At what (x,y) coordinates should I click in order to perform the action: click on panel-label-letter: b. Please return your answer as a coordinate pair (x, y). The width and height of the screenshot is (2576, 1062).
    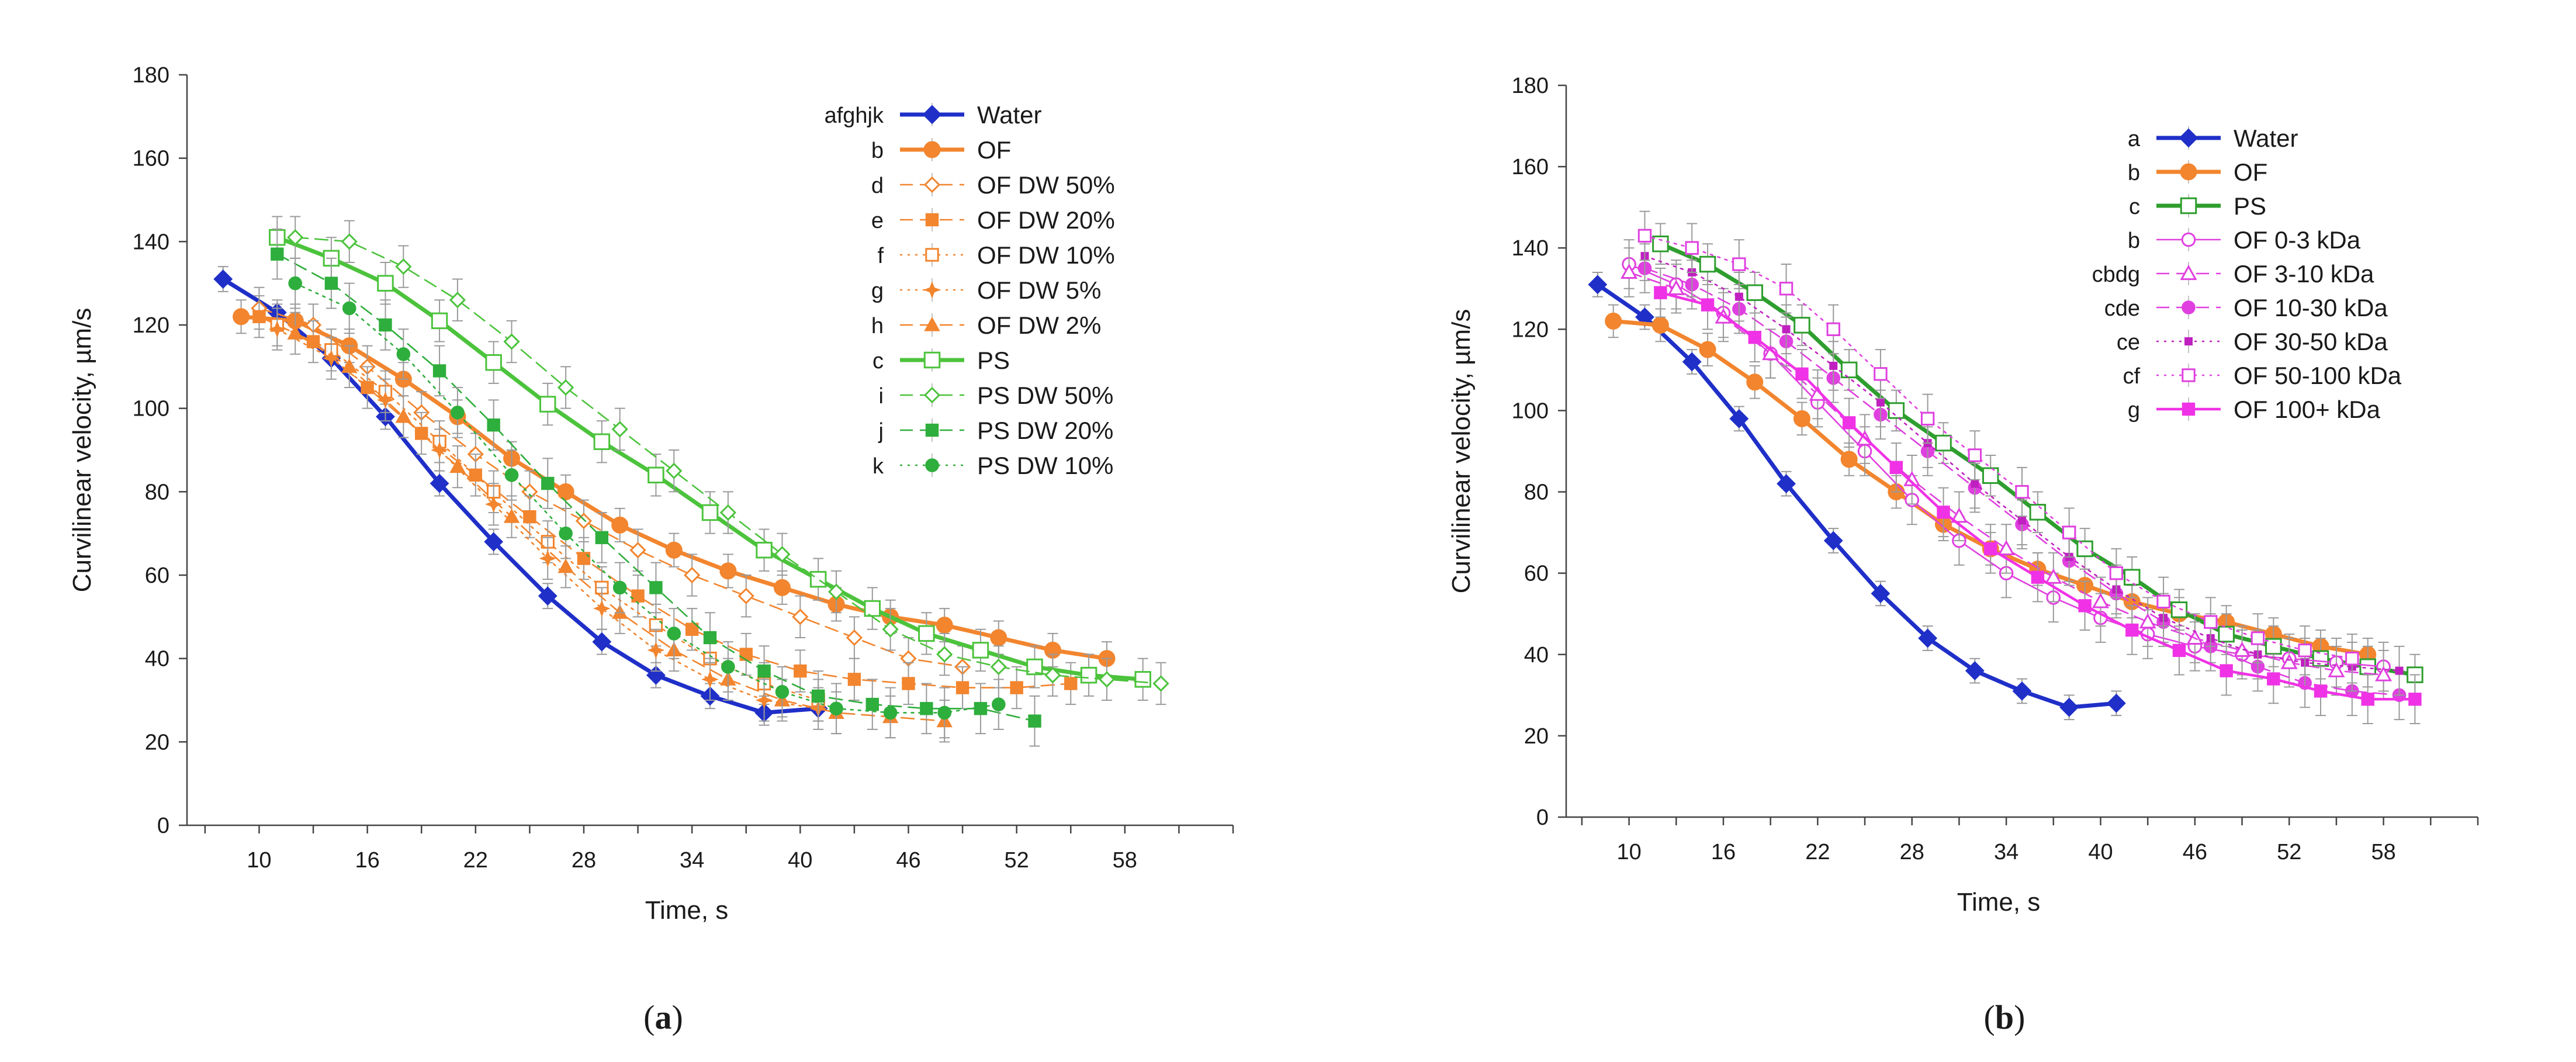
    Looking at the image, I should click on (2004, 1017).